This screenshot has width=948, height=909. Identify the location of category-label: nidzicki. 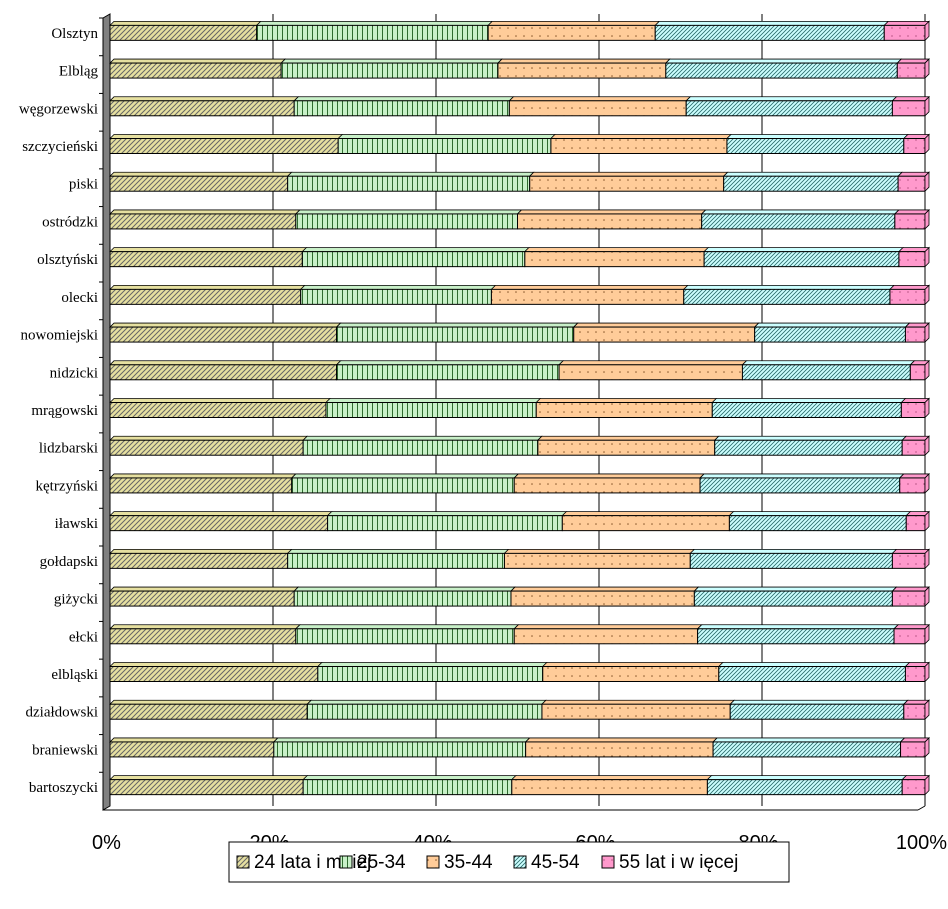
(74, 373).